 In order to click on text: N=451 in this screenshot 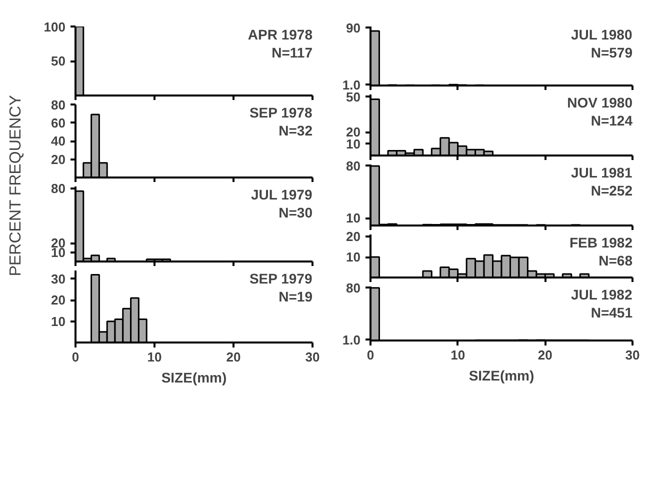, I will do `click(611, 312)`.